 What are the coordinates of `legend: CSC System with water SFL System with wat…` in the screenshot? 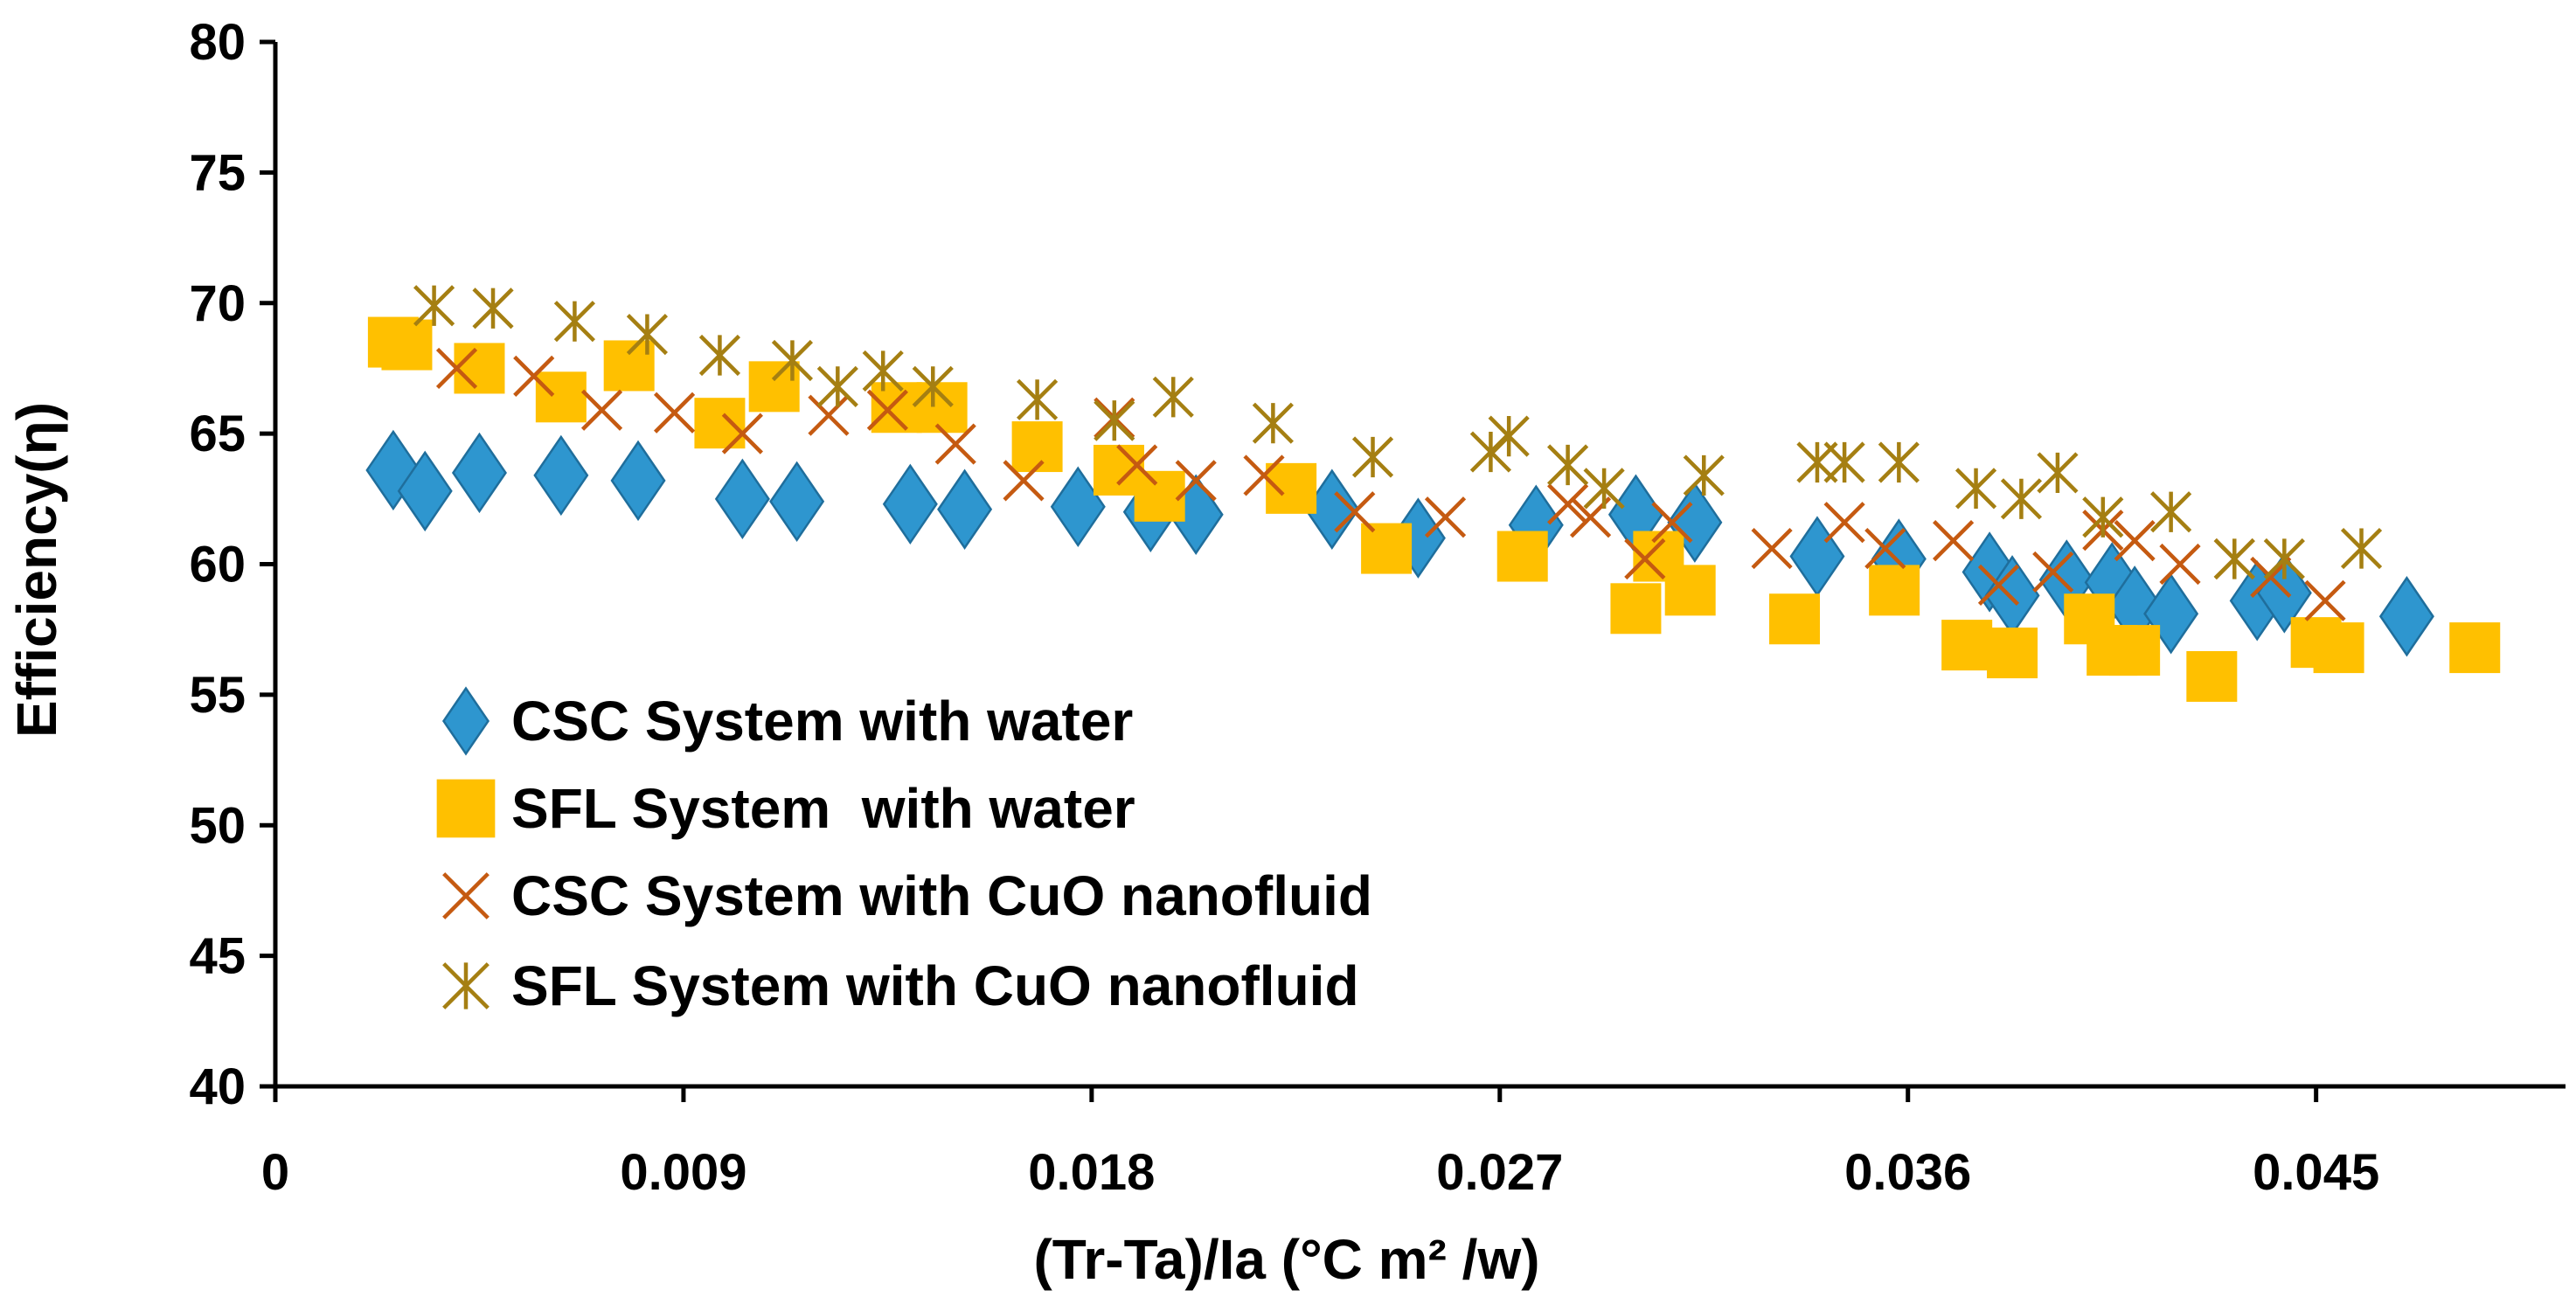 It's located at (904, 852).